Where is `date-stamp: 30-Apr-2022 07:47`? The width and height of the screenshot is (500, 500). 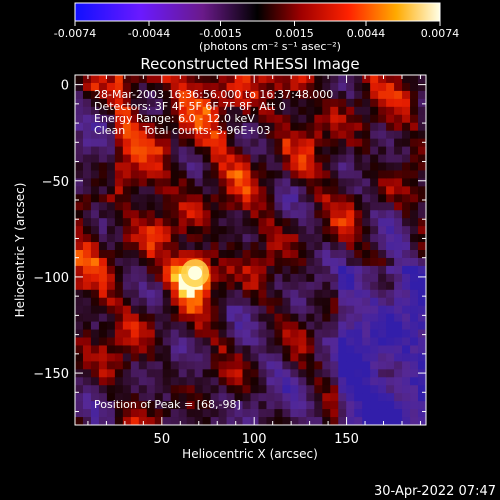
date-stamp: 30-Apr-2022 07:47 is located at coordinates (435, 491).